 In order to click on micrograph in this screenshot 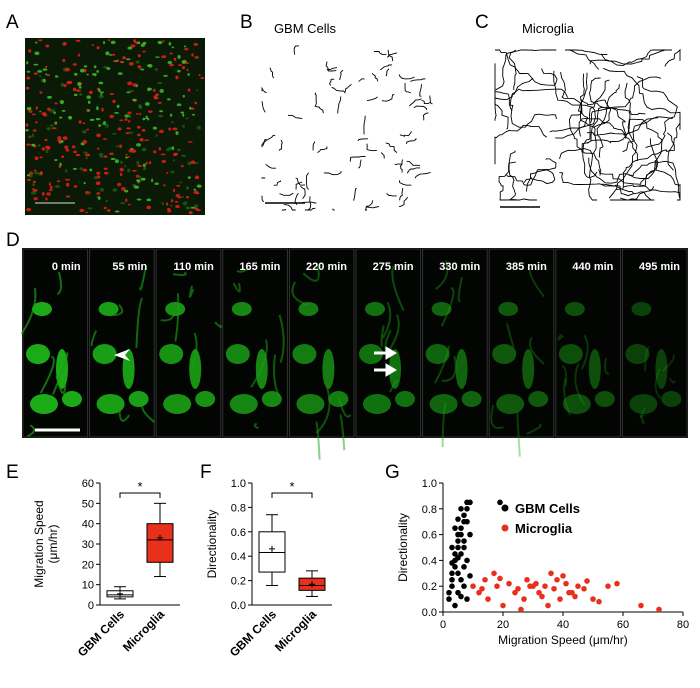, I will do `click(115, 126)`.